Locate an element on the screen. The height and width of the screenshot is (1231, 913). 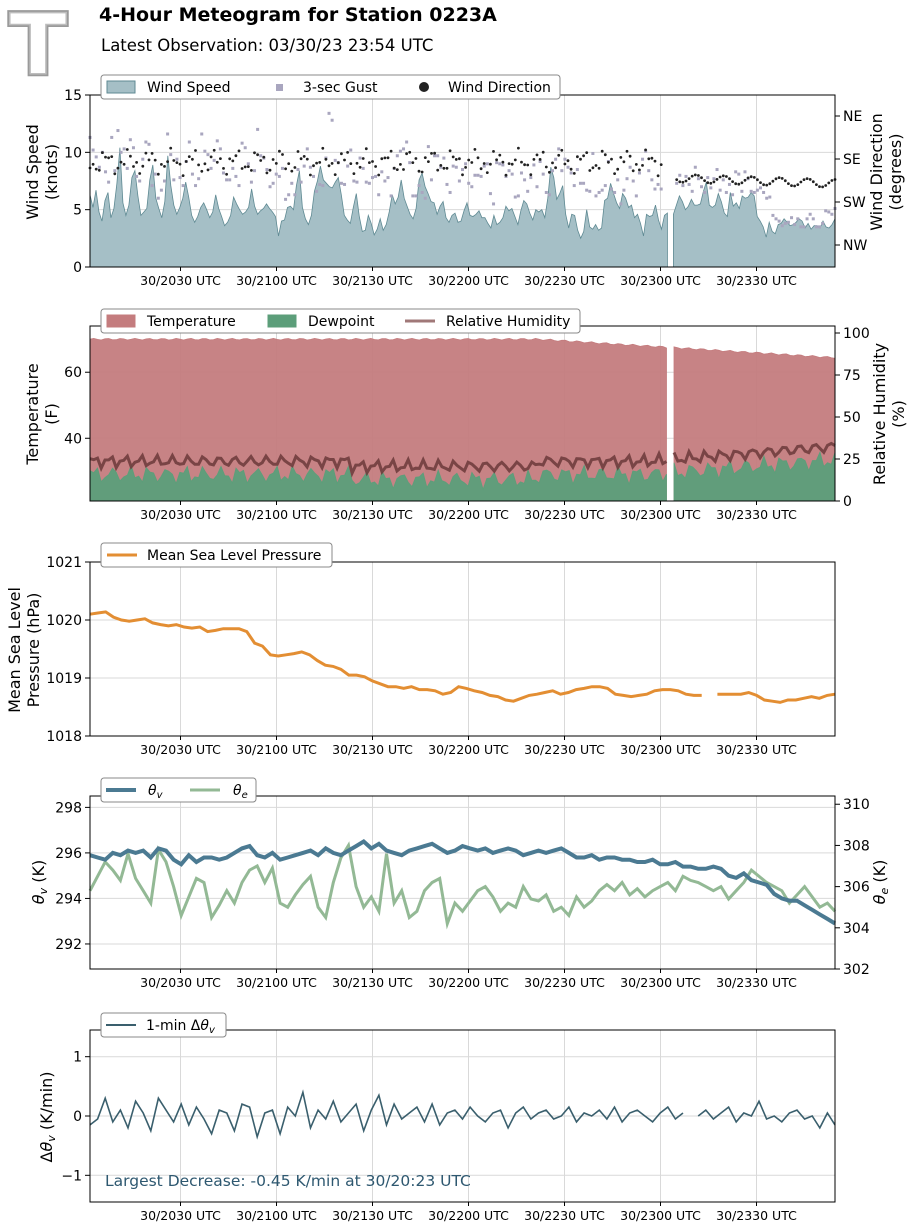
x-tick-label: 30/2330 UTC is located at coordinates (756, 514).